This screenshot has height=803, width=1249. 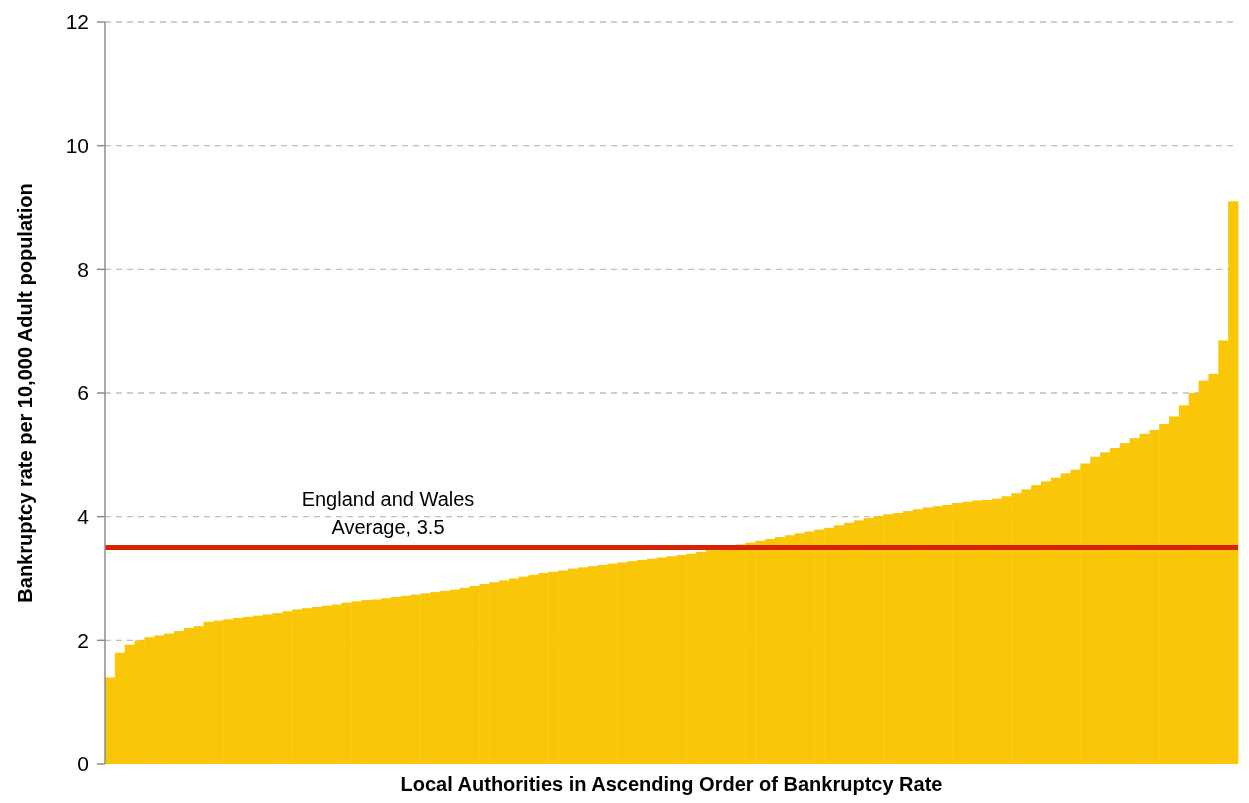 I want to click on y-tick-label: 12, so click(x=77, y=22).